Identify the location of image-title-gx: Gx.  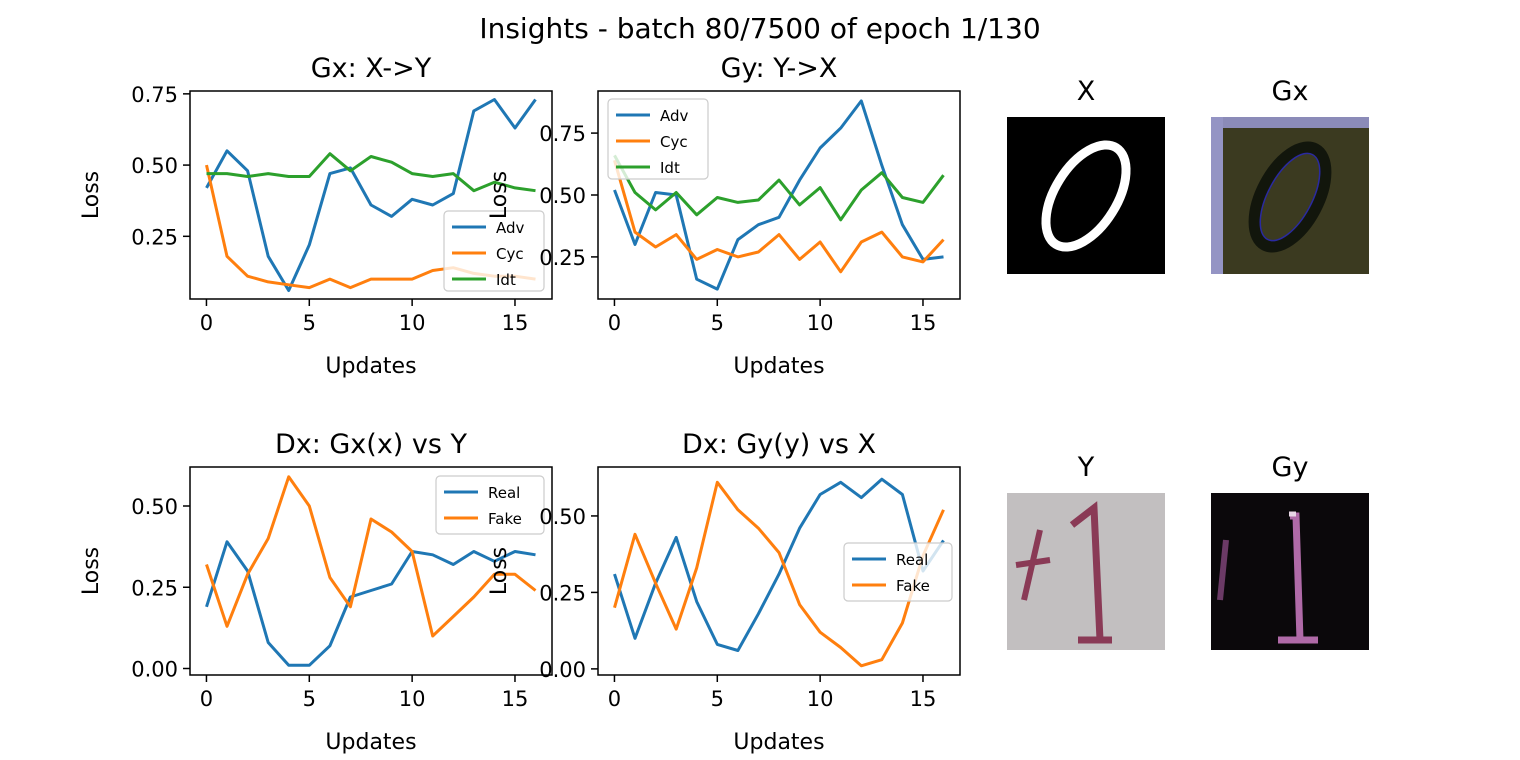
(1290, 91).